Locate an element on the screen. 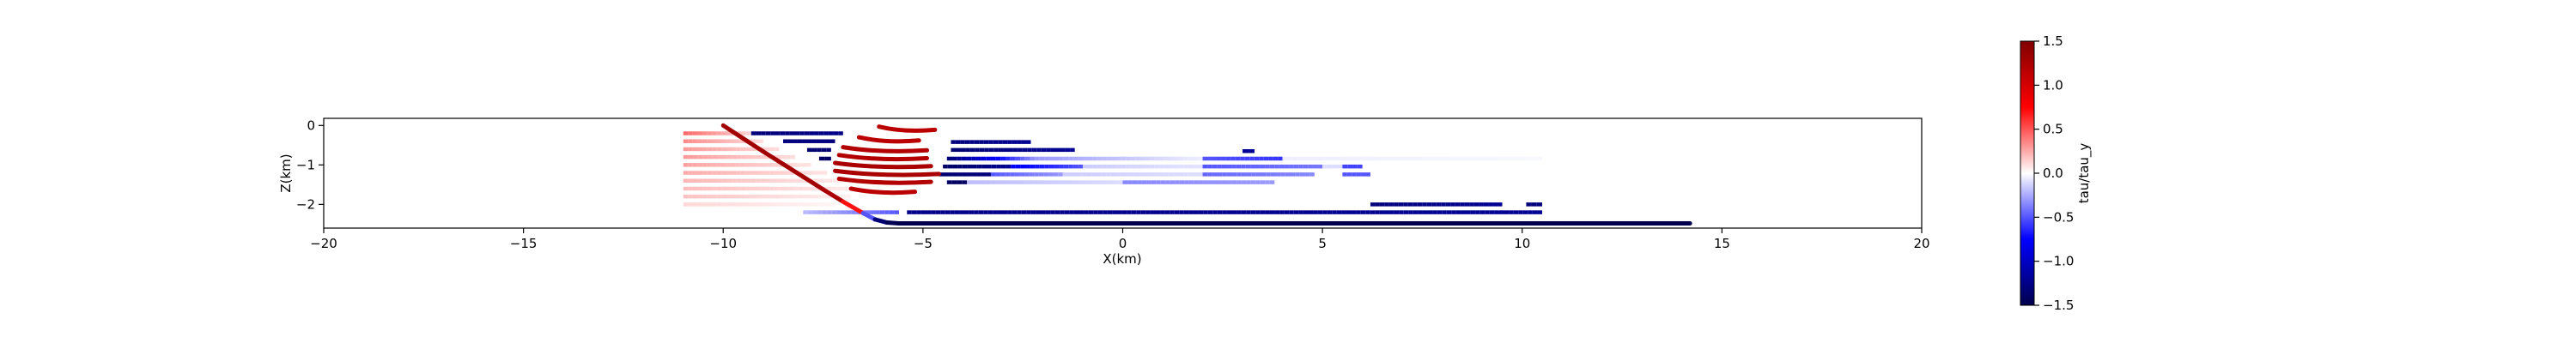 Image resolution: width=2576 pixels, height=343 pixels. y-tick-label: −2 is located at coordinates (305, 204).